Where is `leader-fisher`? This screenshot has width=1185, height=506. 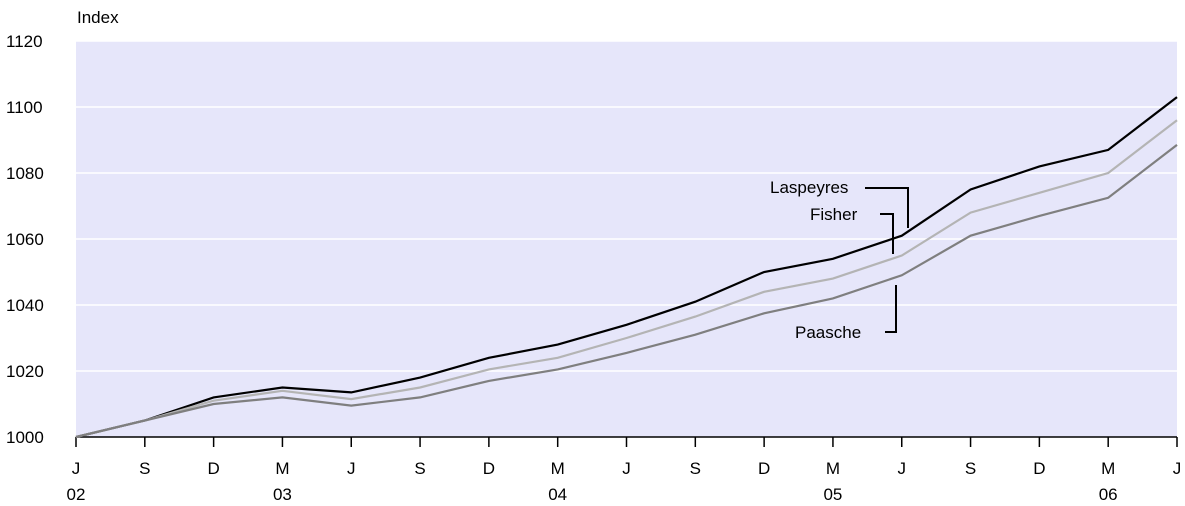
leader-fisher is located at coordinates (887, 233).